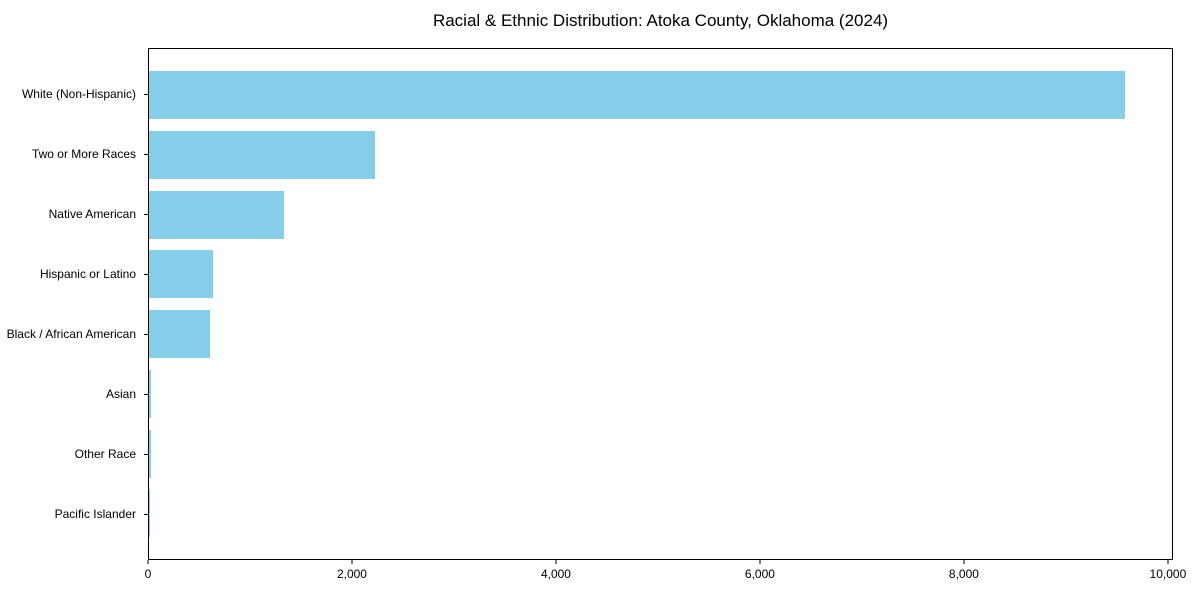 Image resolution: width=1200 pixels, height=600 pixels. What do you see at coordinates (555, 574) in the screenshot?
I see `x-tick-label: 4,000` at bounding box center [555, 574].